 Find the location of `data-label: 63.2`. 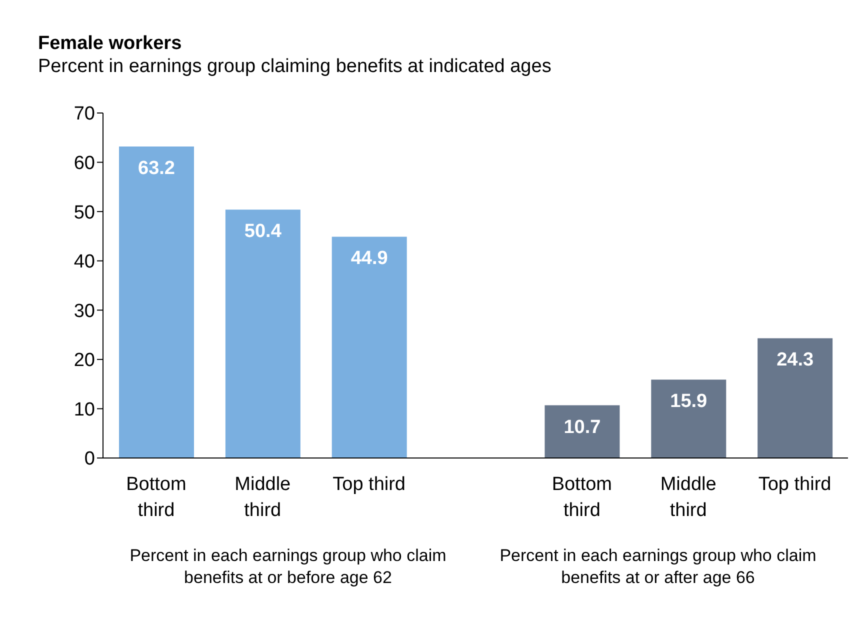

data-label: 63.2 is located at coordinates (156, 169).